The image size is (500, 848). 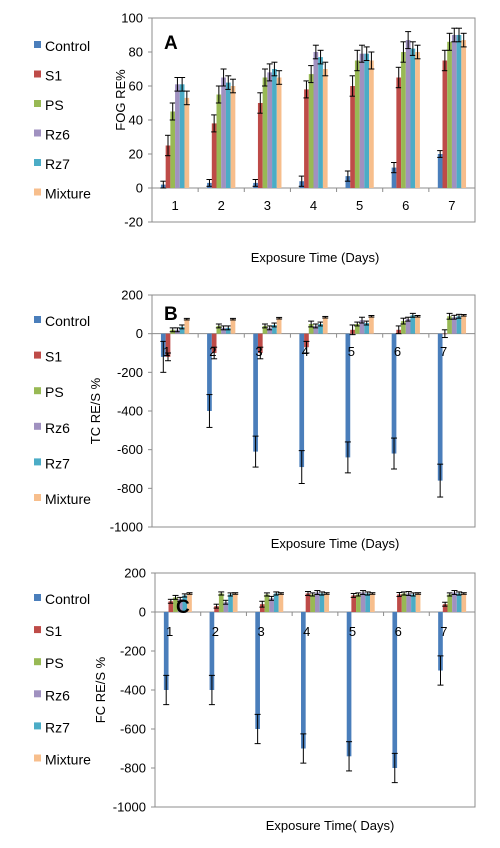 I want to click on y-tick-label: -400, so click(x=130, y=411).